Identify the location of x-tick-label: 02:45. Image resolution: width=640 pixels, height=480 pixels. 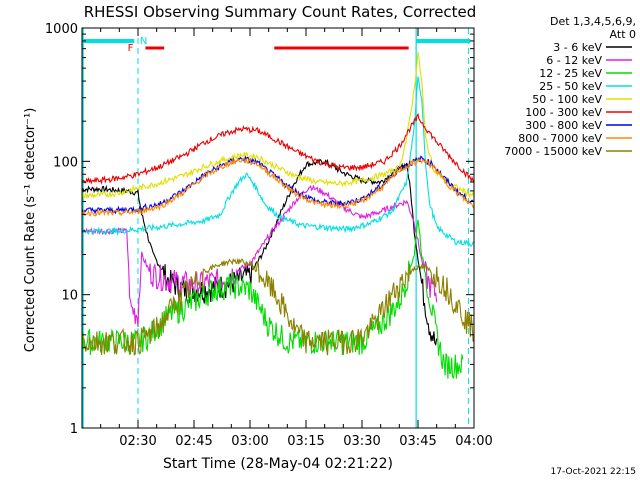
(193, 441).